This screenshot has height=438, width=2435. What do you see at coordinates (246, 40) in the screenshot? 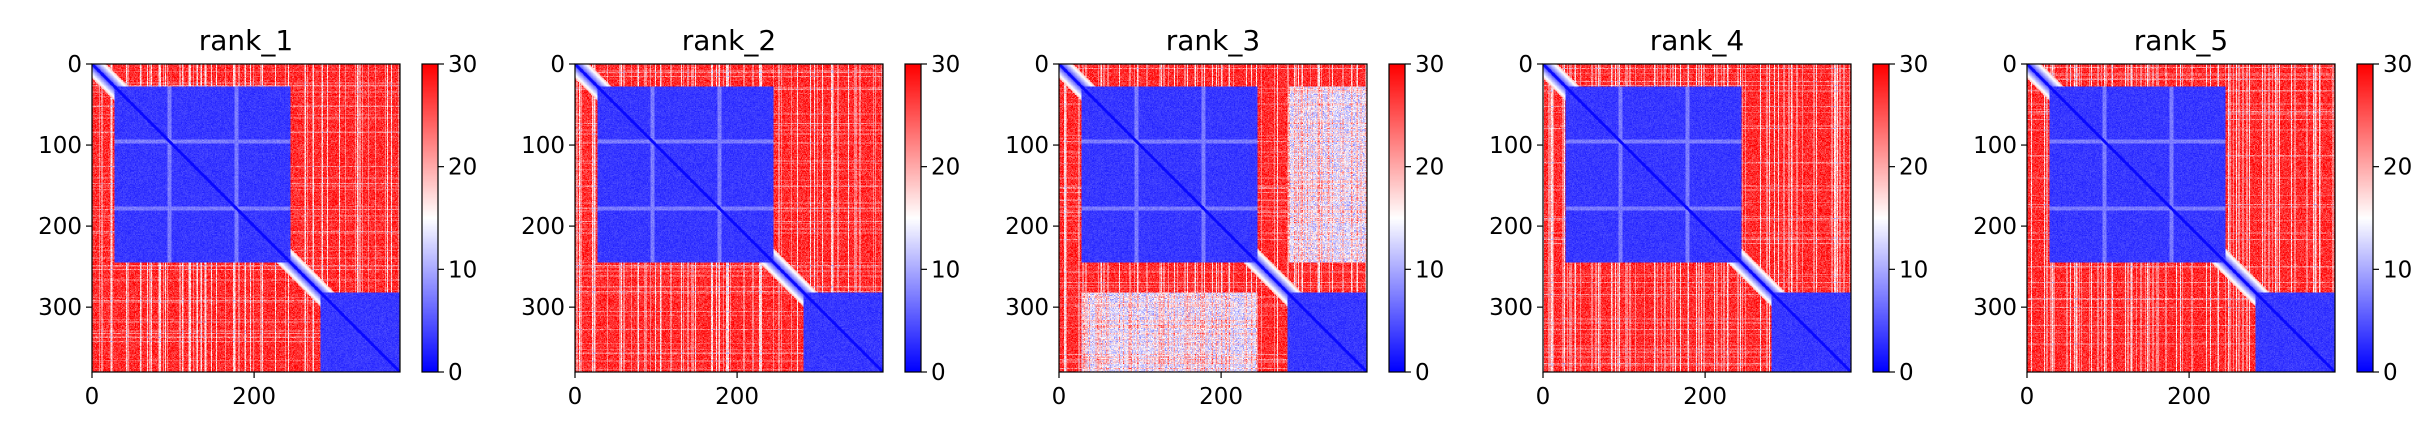
I see `panel-title: rank_1` at bounding box center [246, 40].